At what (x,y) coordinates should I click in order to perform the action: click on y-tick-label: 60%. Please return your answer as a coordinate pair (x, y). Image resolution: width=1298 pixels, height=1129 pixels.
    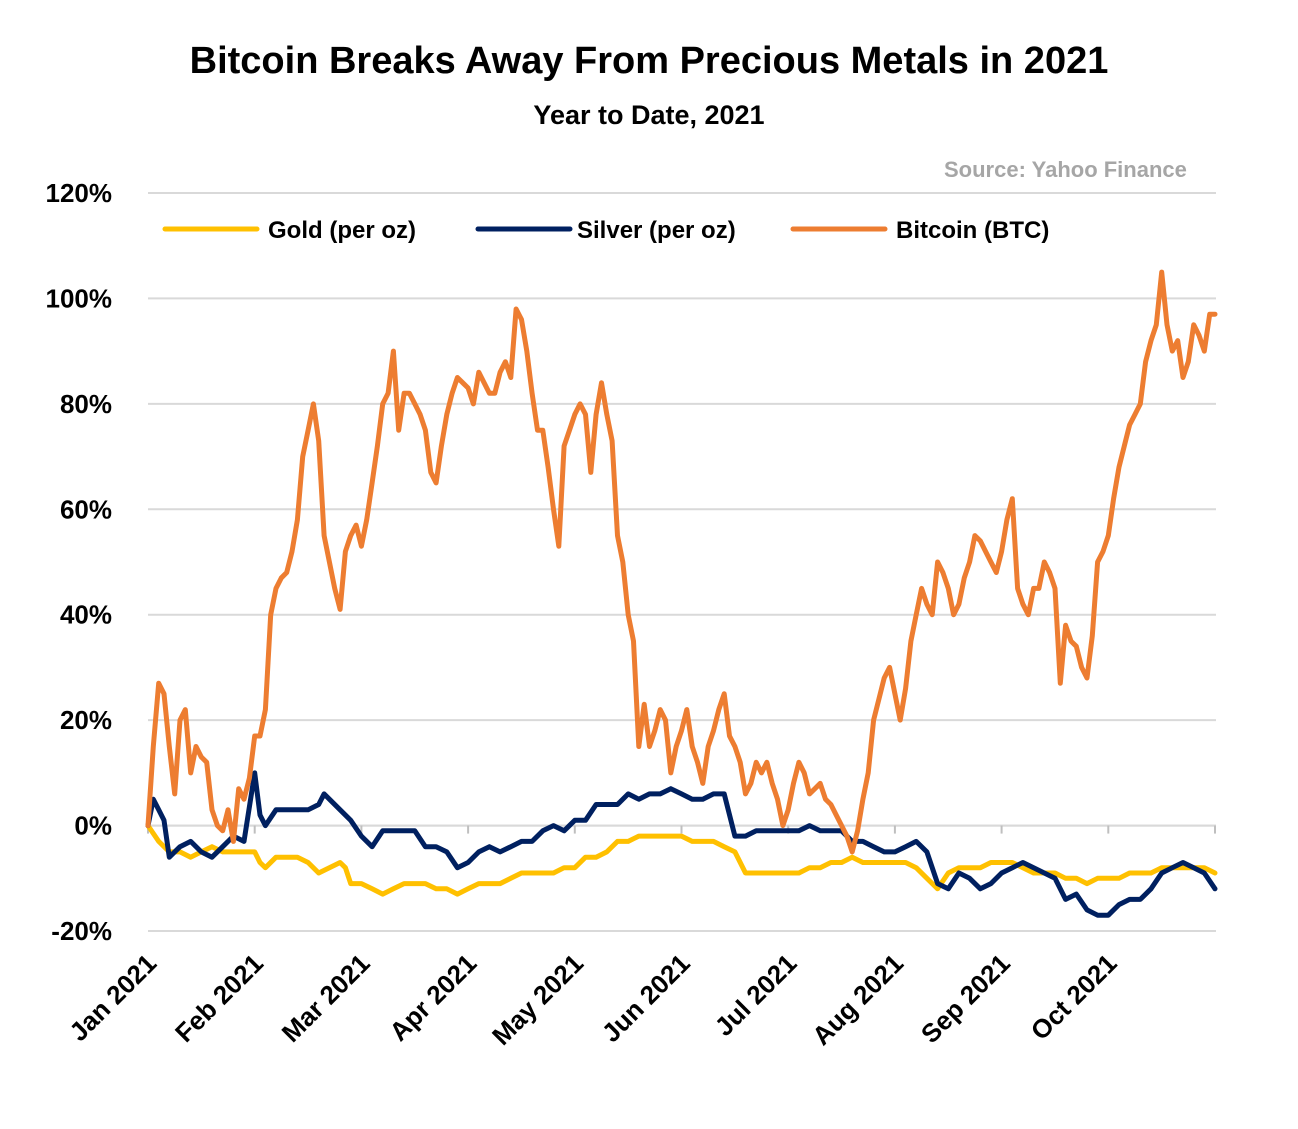
    Looking at the image, I should click on (86, 509).